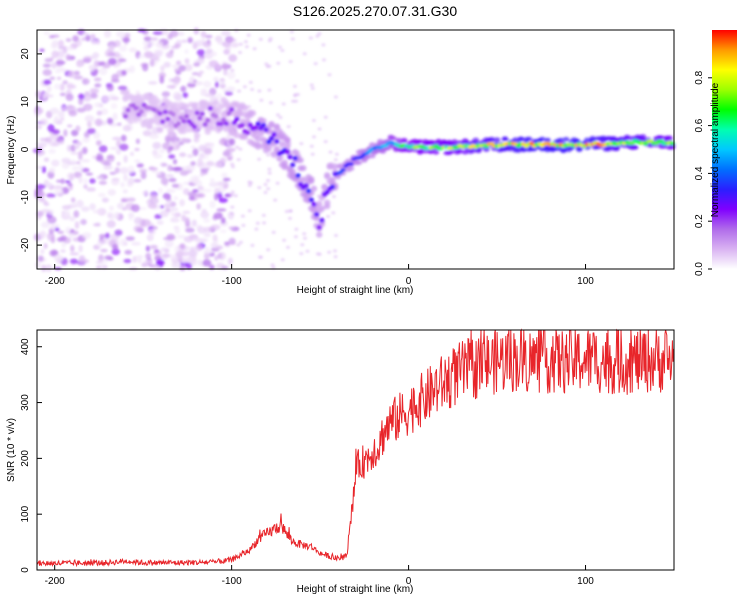 The image size is (750, 600). What do you see at coordinates (699, 125) in the screenshot?
I see `colorbar-tick-label: 0.6` at bounding box center [699, 125].